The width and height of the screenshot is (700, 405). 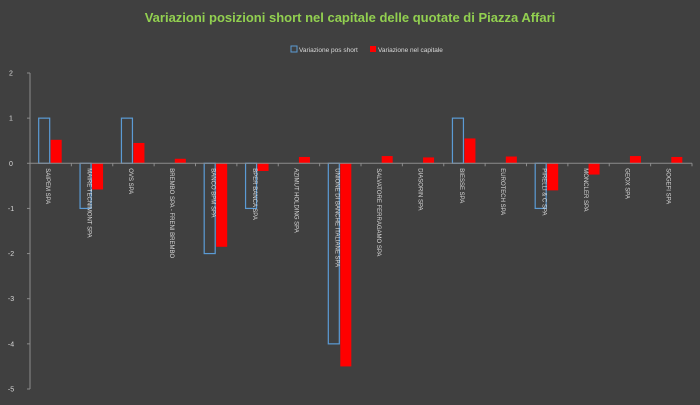 What do you see at coordinates (328, 50) in the screenshot?
I see `legend-label-pos-short: Variazione pos short` at bounding box center [328, 50].